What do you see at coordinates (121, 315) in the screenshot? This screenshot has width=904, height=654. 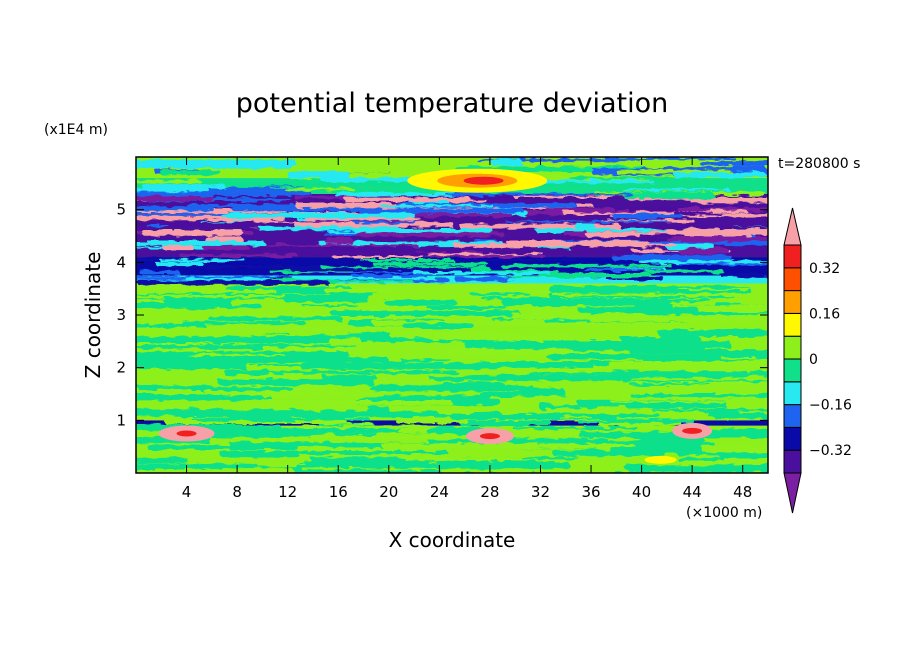 I see `y-tick-label: 3` at bounding box center [121, 315].